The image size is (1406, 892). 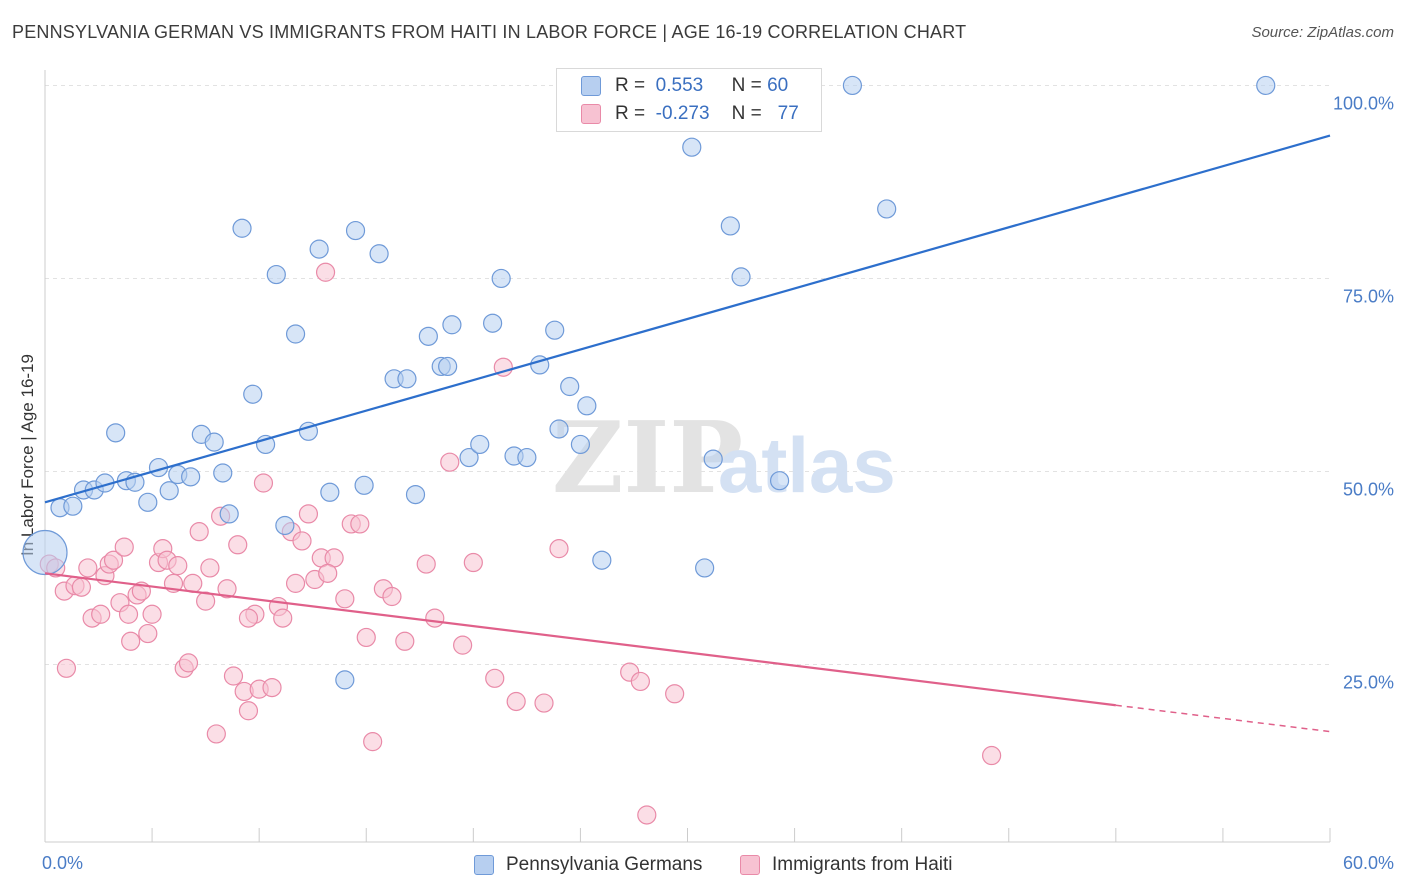 What do you see at coordinates (1368, 863) in the screenshot?
I see `x-tick-label: 60.0%` at bounding box center [1368, 863].